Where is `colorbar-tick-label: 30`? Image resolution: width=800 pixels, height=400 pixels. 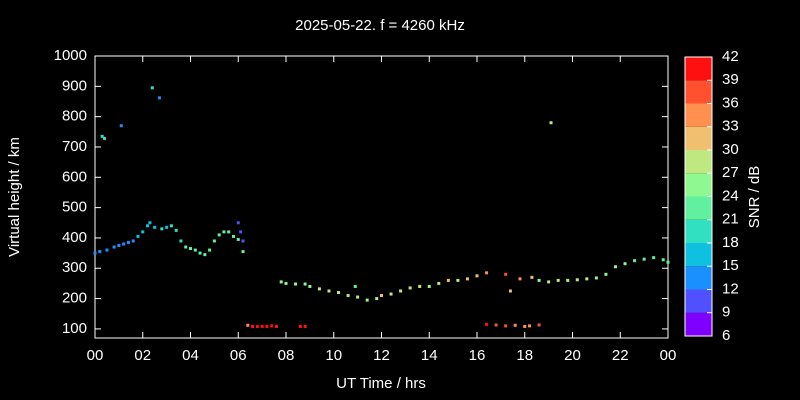
colorbar-tick-label: 30 is located at coordinates (730, 149).